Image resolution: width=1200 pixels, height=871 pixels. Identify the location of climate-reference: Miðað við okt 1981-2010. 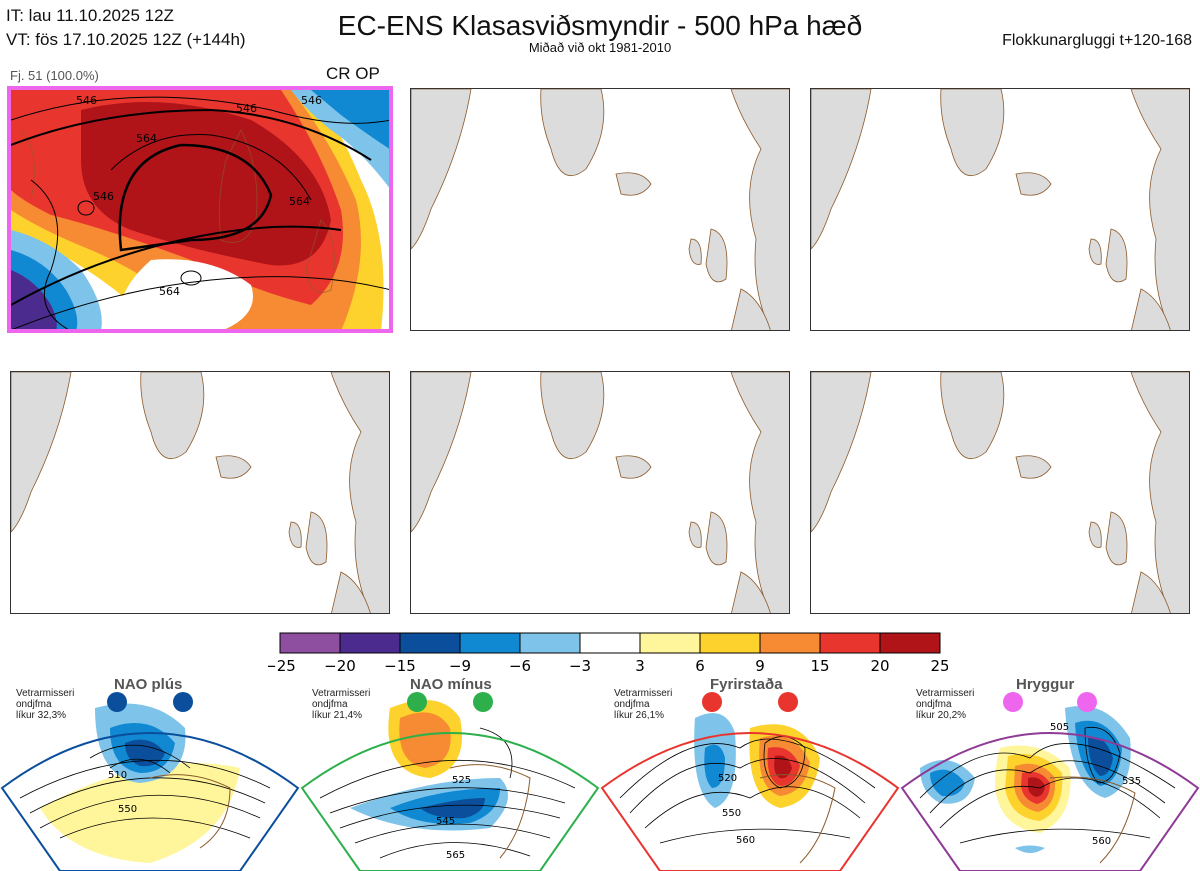
(600, 47).